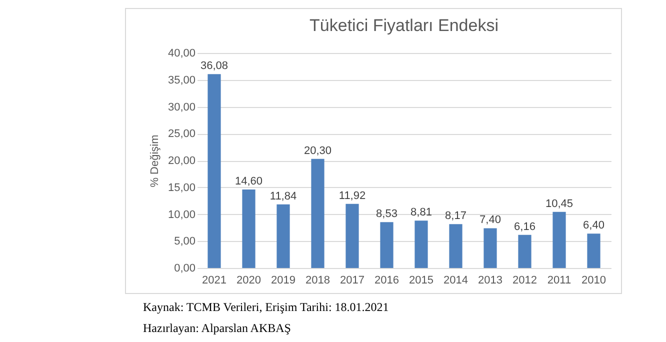  I want to click on text: Kaynak: TCMB Verileri, Erişim Tarihi: 18.01.2021, so click(266, 307).